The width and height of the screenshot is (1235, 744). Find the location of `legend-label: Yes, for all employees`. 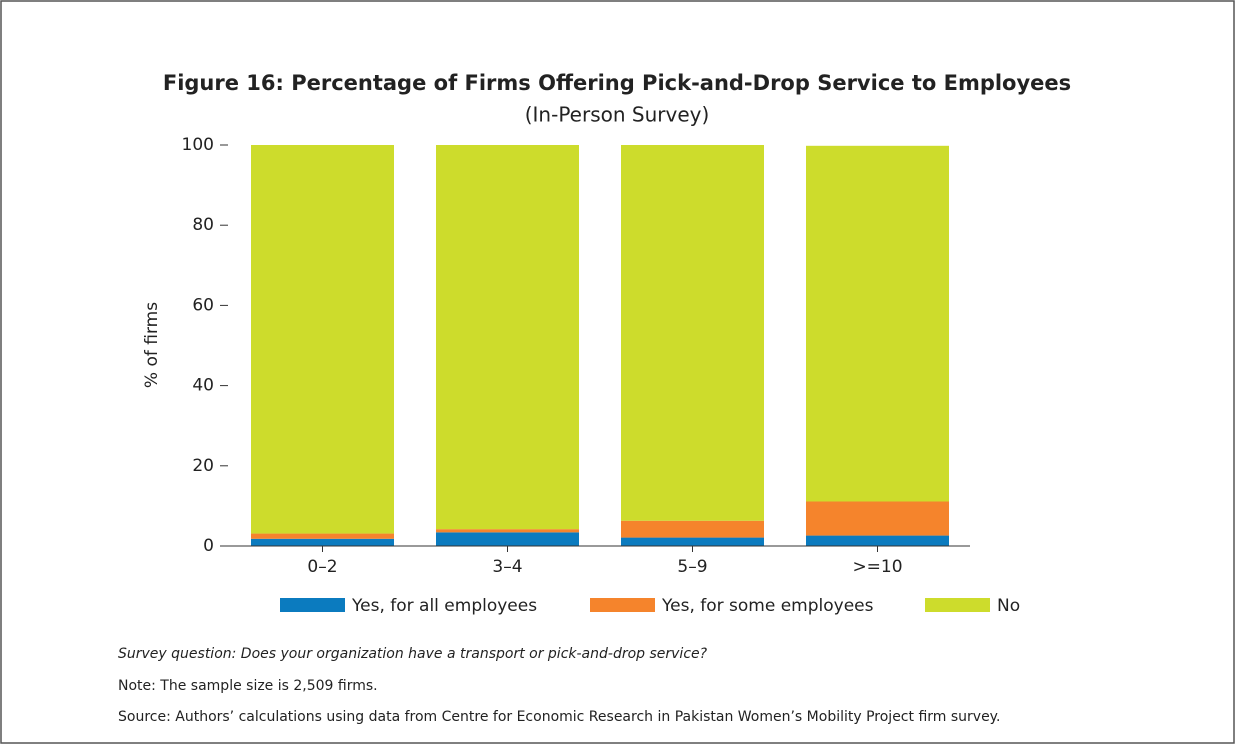

legend-label: Yes, for all employees is located at coordinates (444, 606).